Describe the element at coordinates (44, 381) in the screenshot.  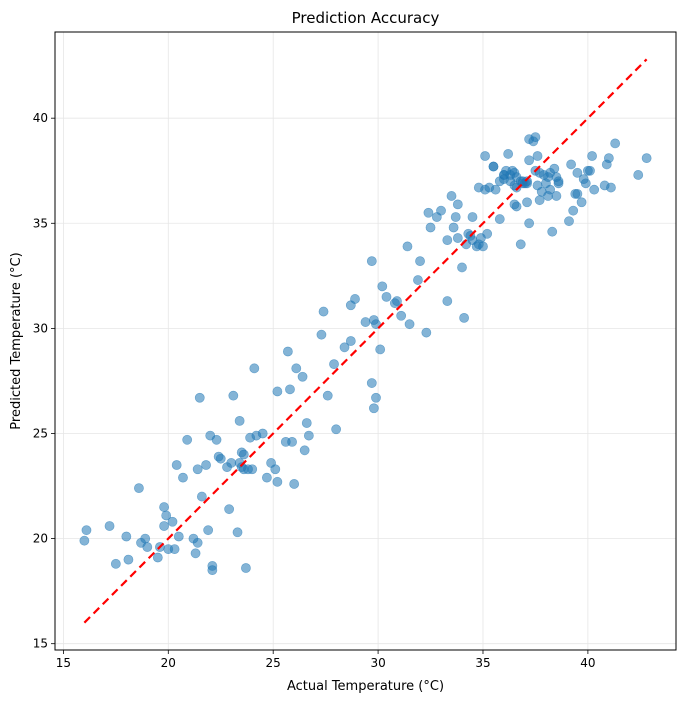
I see `y-axis-ticks: 15 20 25 30 35 40` at that location.